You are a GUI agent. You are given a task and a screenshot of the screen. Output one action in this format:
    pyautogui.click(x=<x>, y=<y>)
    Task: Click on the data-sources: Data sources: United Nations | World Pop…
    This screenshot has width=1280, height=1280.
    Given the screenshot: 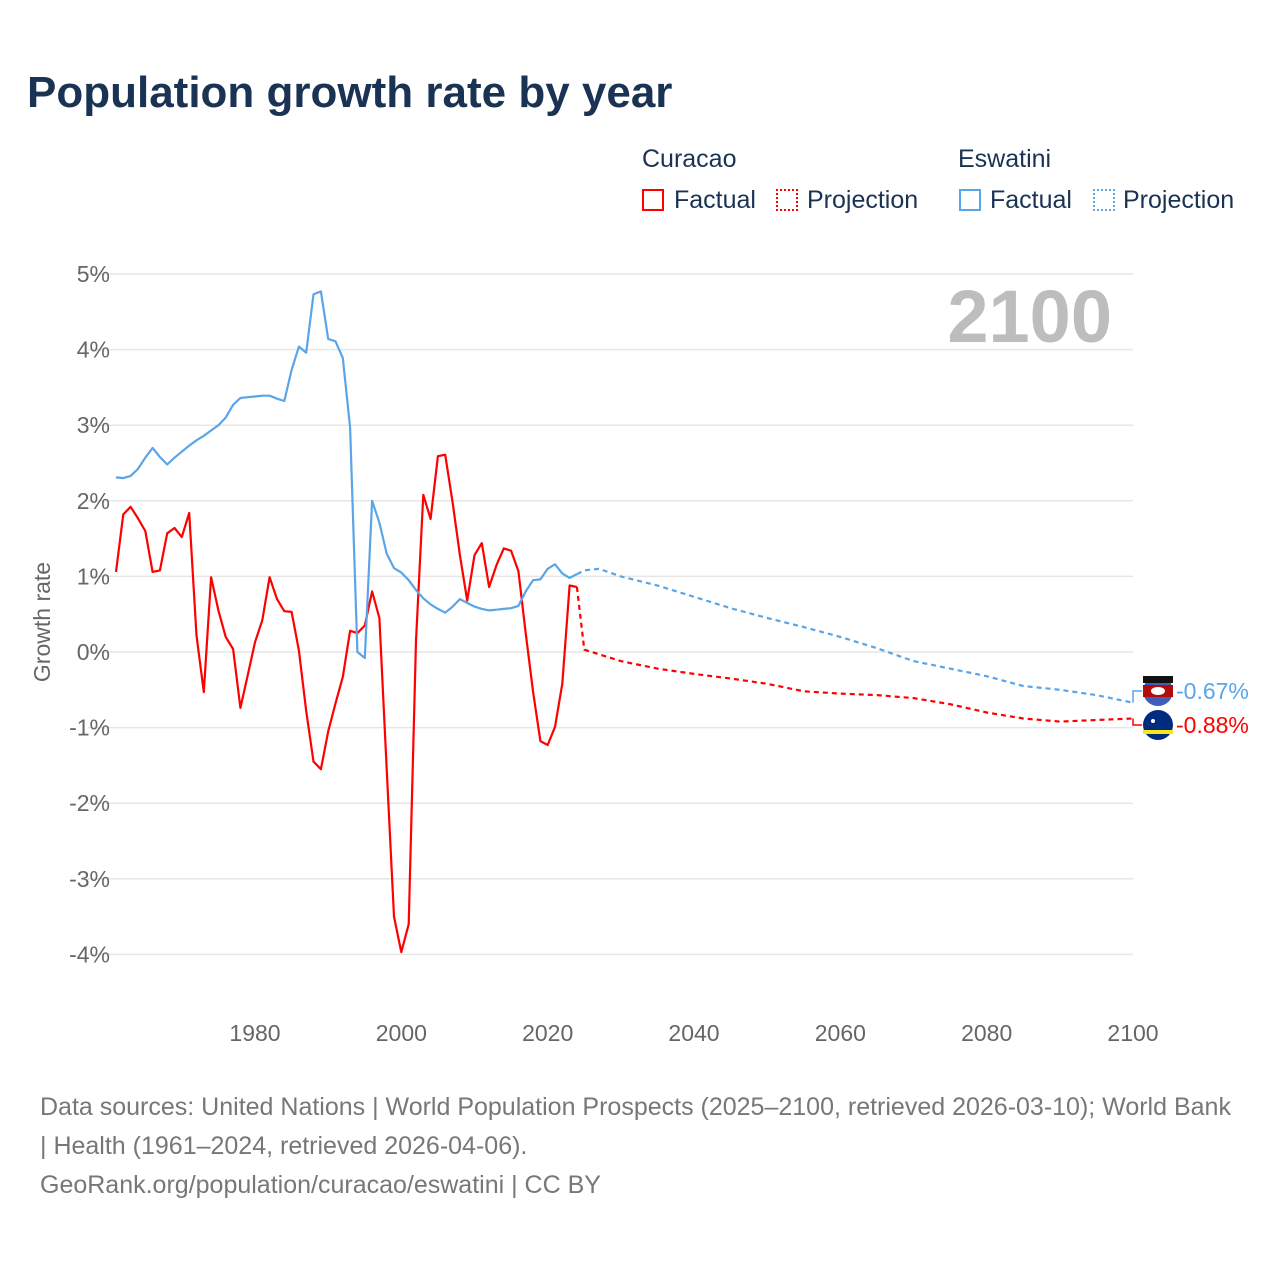 What is the action you would take?
    pyautogui.click(x=640, y=1146)
    